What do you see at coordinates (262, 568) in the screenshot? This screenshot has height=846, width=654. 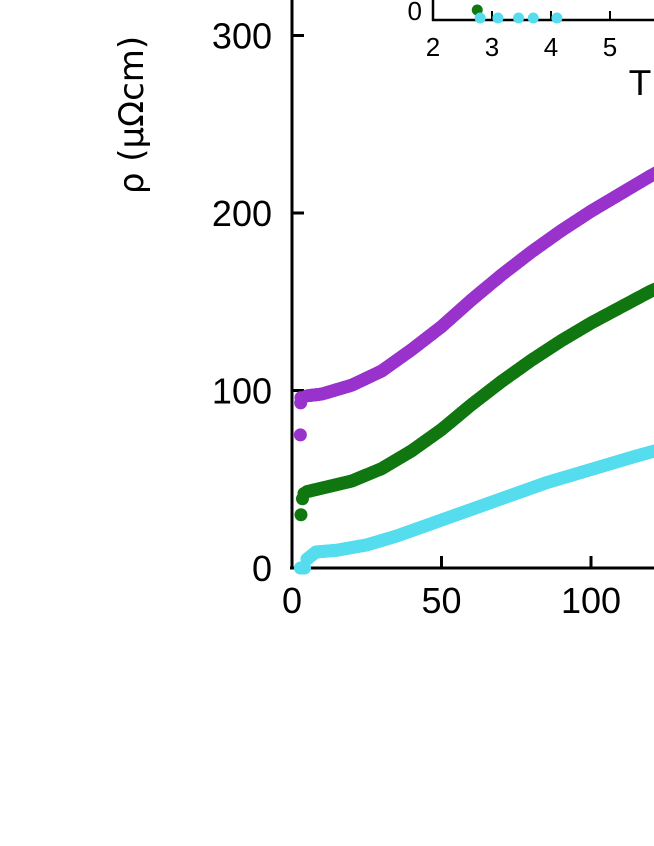 I see `y-tick-label: 0` at bounding box center [262, 568].